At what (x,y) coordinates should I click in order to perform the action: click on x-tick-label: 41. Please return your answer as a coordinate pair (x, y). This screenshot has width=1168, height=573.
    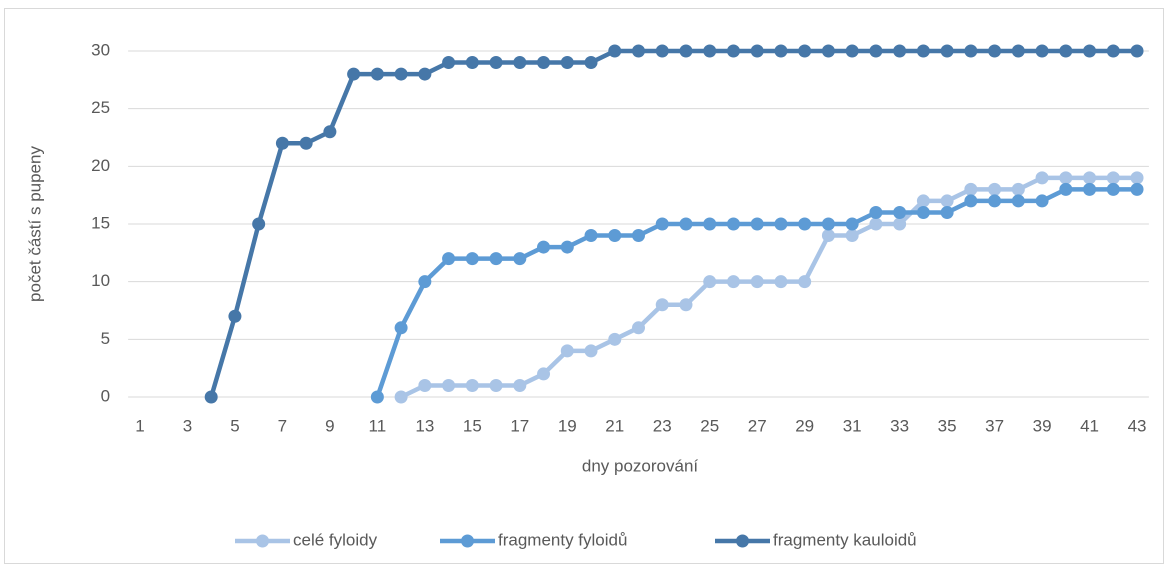
    Looking at the image, I should click on (1089, 425).